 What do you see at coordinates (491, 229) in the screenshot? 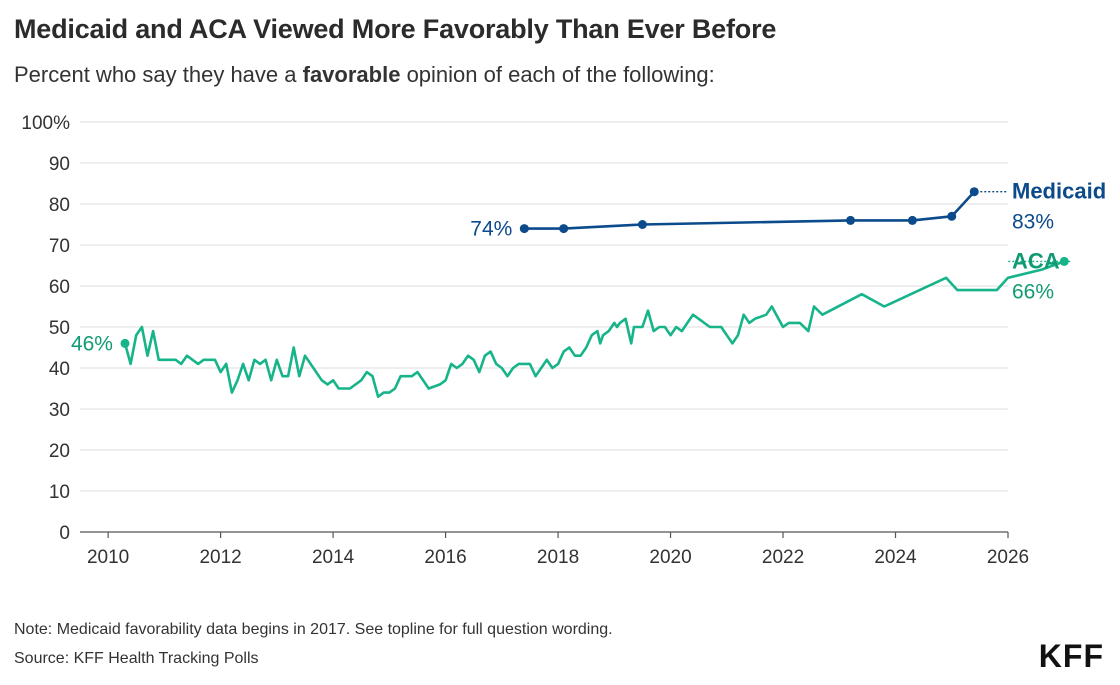
I see `medicaid-start-label: 74%` at bounding box center [491, 229].